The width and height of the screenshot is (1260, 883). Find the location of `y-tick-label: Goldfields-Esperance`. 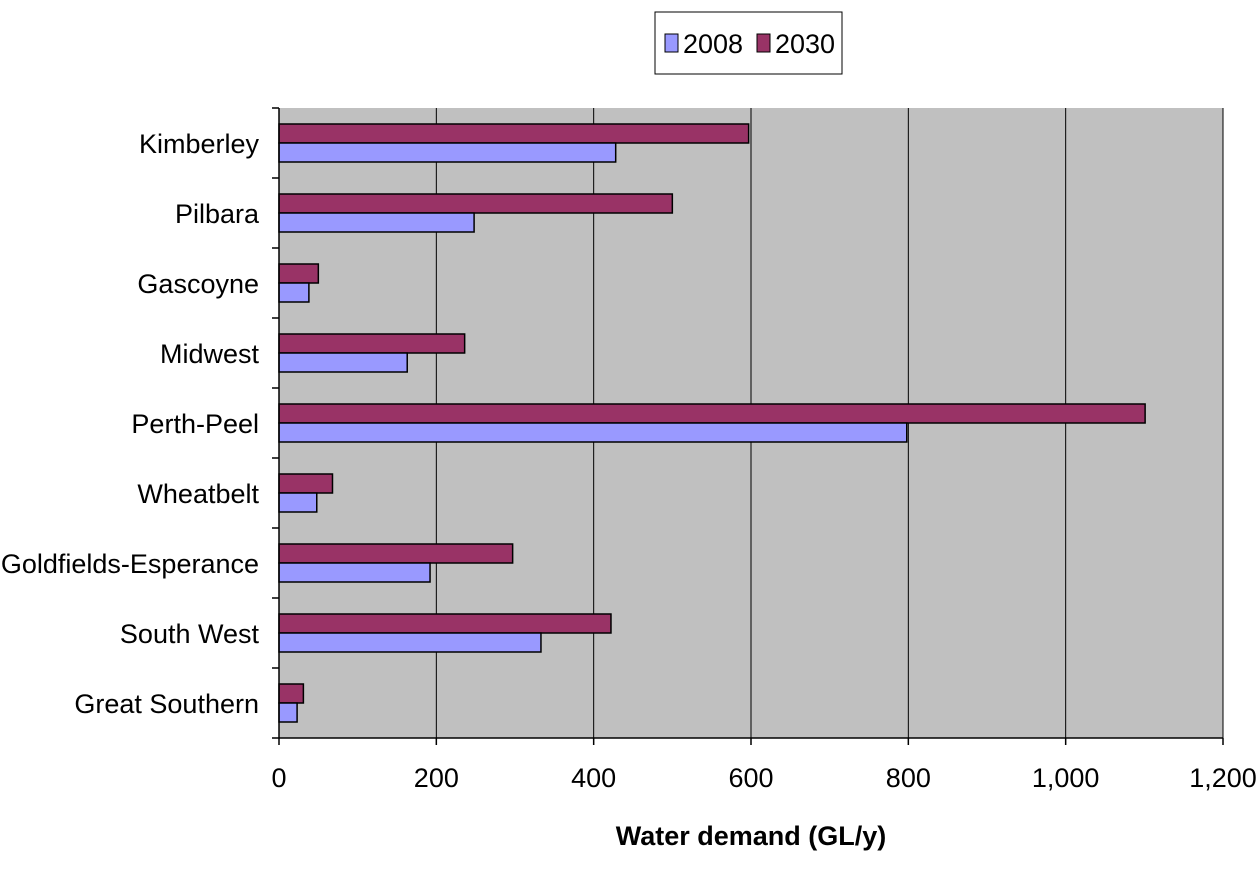

y-tick-label: Goldfields-Esperance is located at coordinates (130, 564).